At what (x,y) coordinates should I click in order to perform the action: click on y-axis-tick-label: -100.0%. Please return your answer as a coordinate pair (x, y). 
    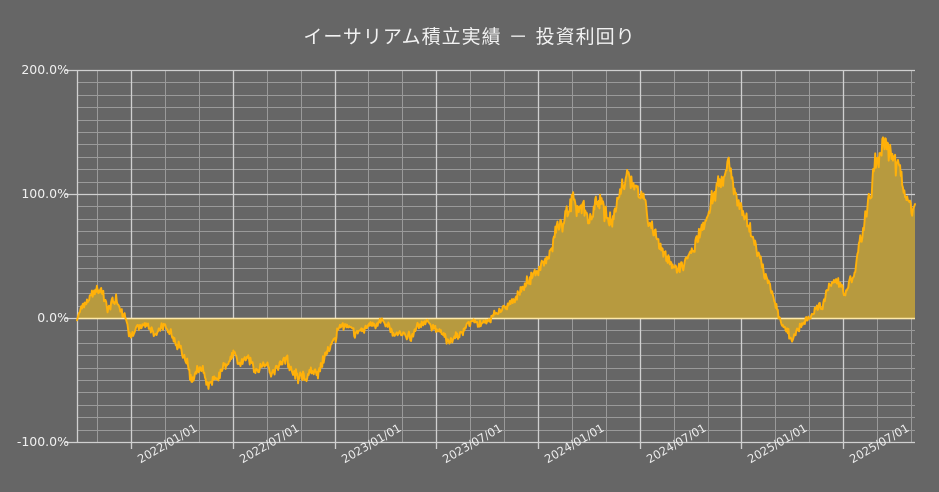
    Looking at the image, I should click on (42, 441).